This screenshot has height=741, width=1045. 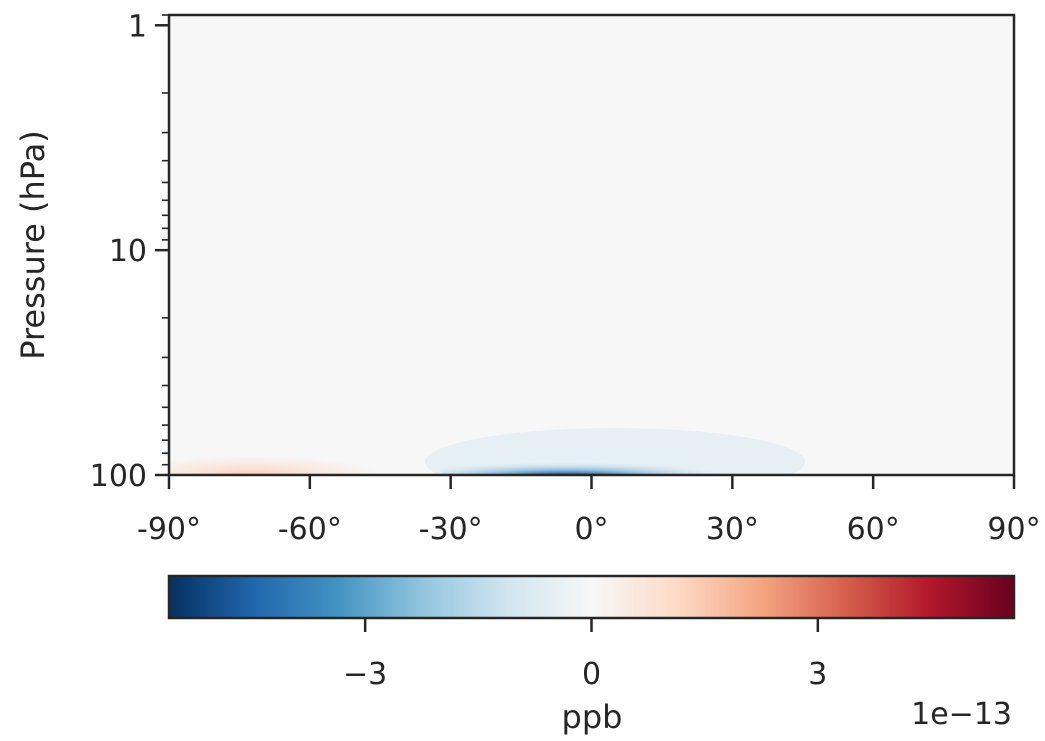 I want to click on colorbar-gradient, so click(x=591, y=597).